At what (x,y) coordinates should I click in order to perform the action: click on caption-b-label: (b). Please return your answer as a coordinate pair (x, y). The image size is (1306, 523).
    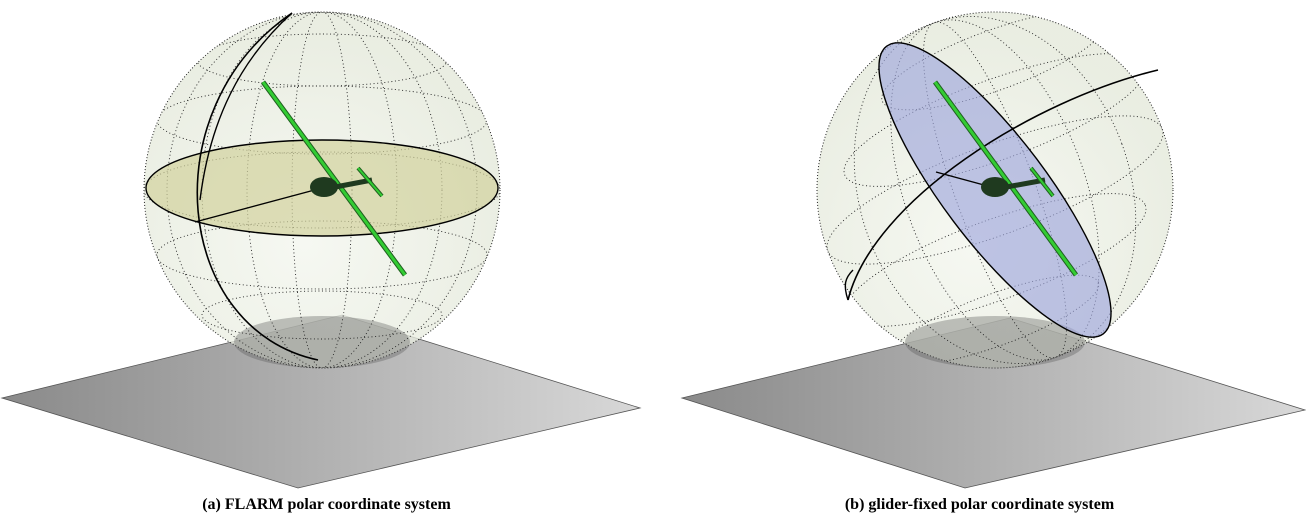
    Looking at the image, I should click on (854, 504).